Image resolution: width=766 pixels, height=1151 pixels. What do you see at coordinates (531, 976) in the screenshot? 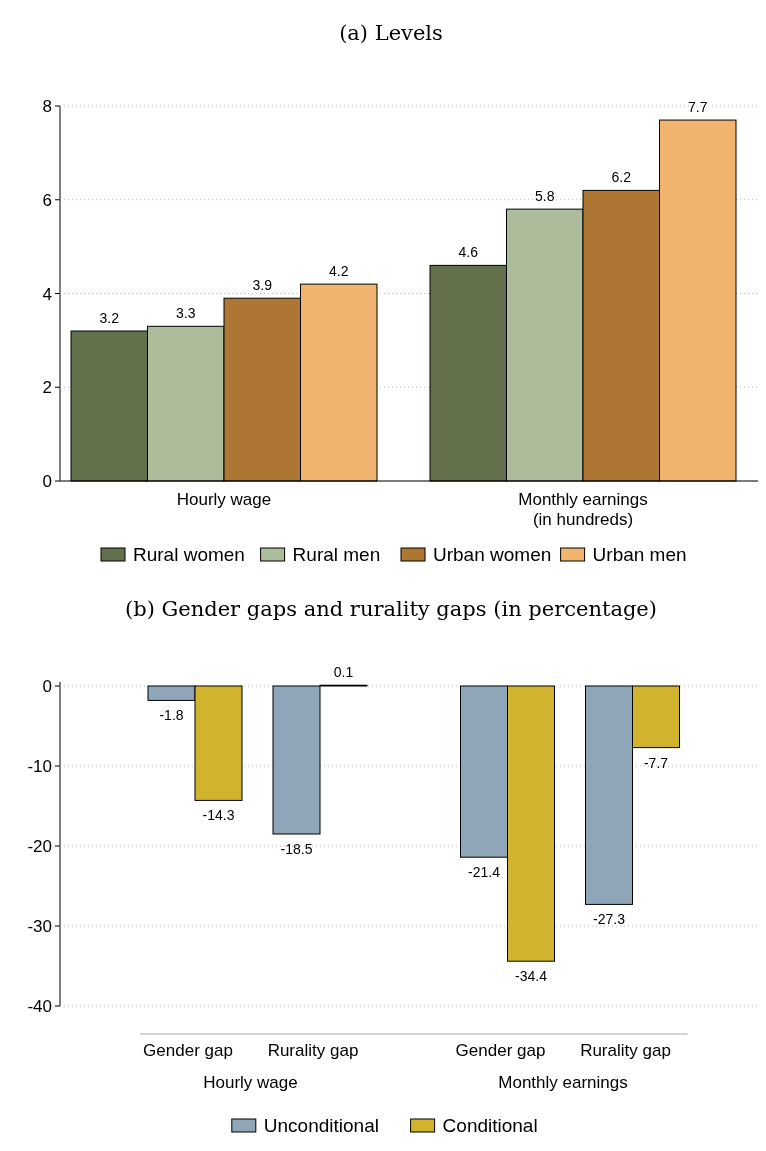
I see `data-label: -34.4` at bounding box center [531, 976].